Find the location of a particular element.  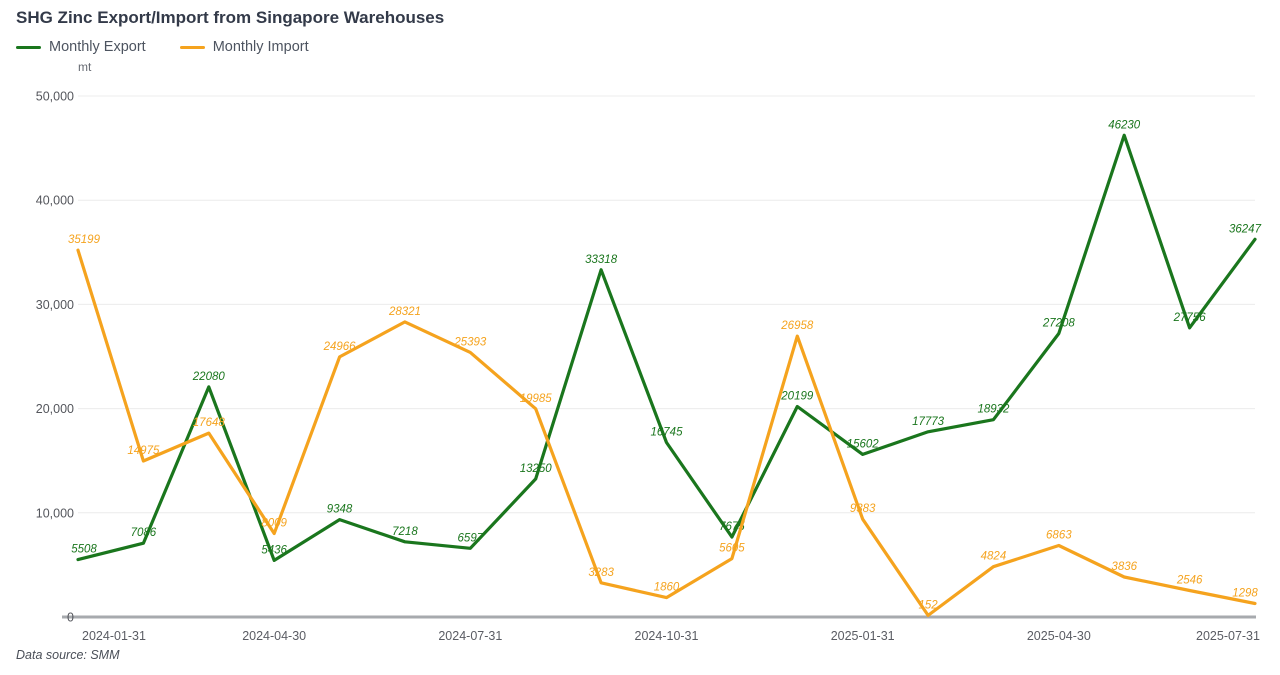

export-data-label: 27756 is located at coordinates (1190, 318).